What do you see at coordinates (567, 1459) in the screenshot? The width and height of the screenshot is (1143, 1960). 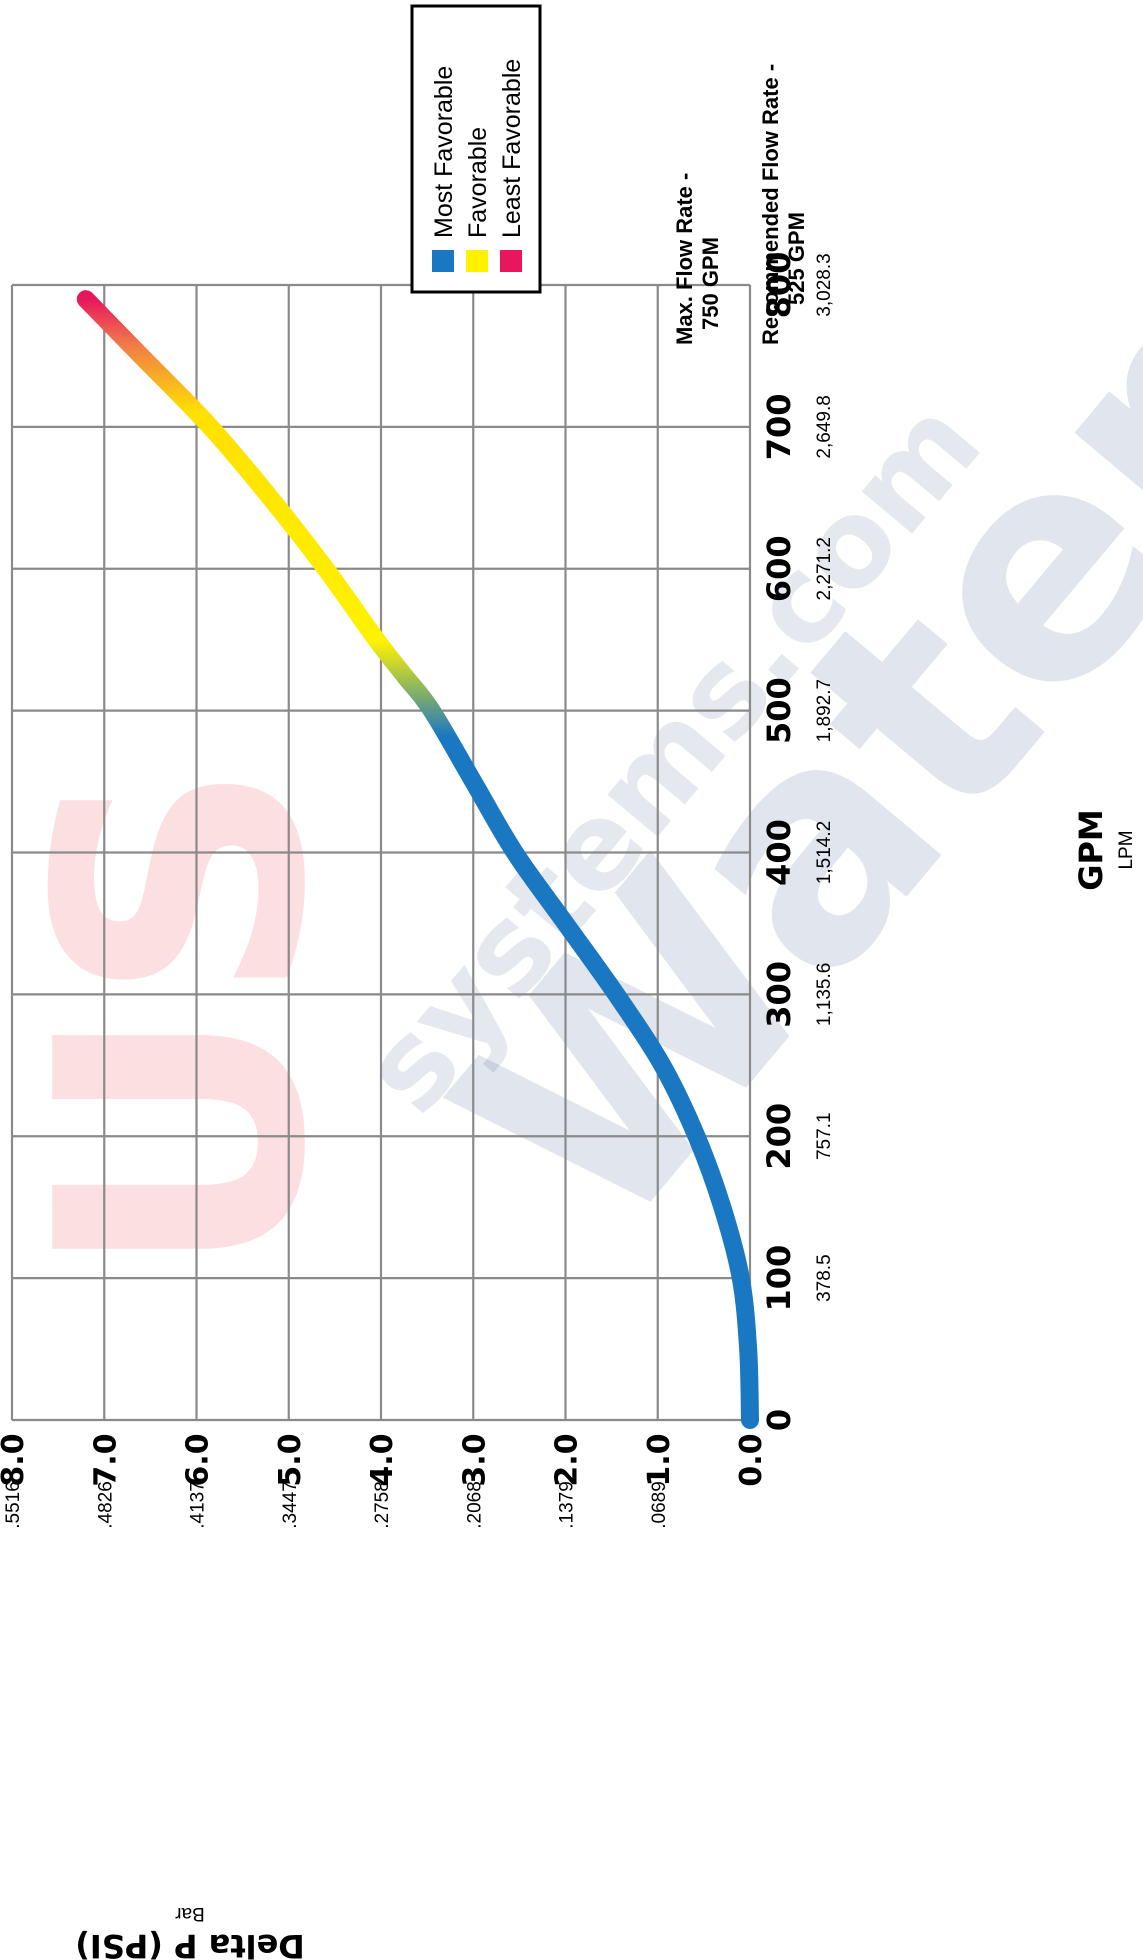 I see `psi-tick-label: 2.0` at bounding box center [567, 1459].